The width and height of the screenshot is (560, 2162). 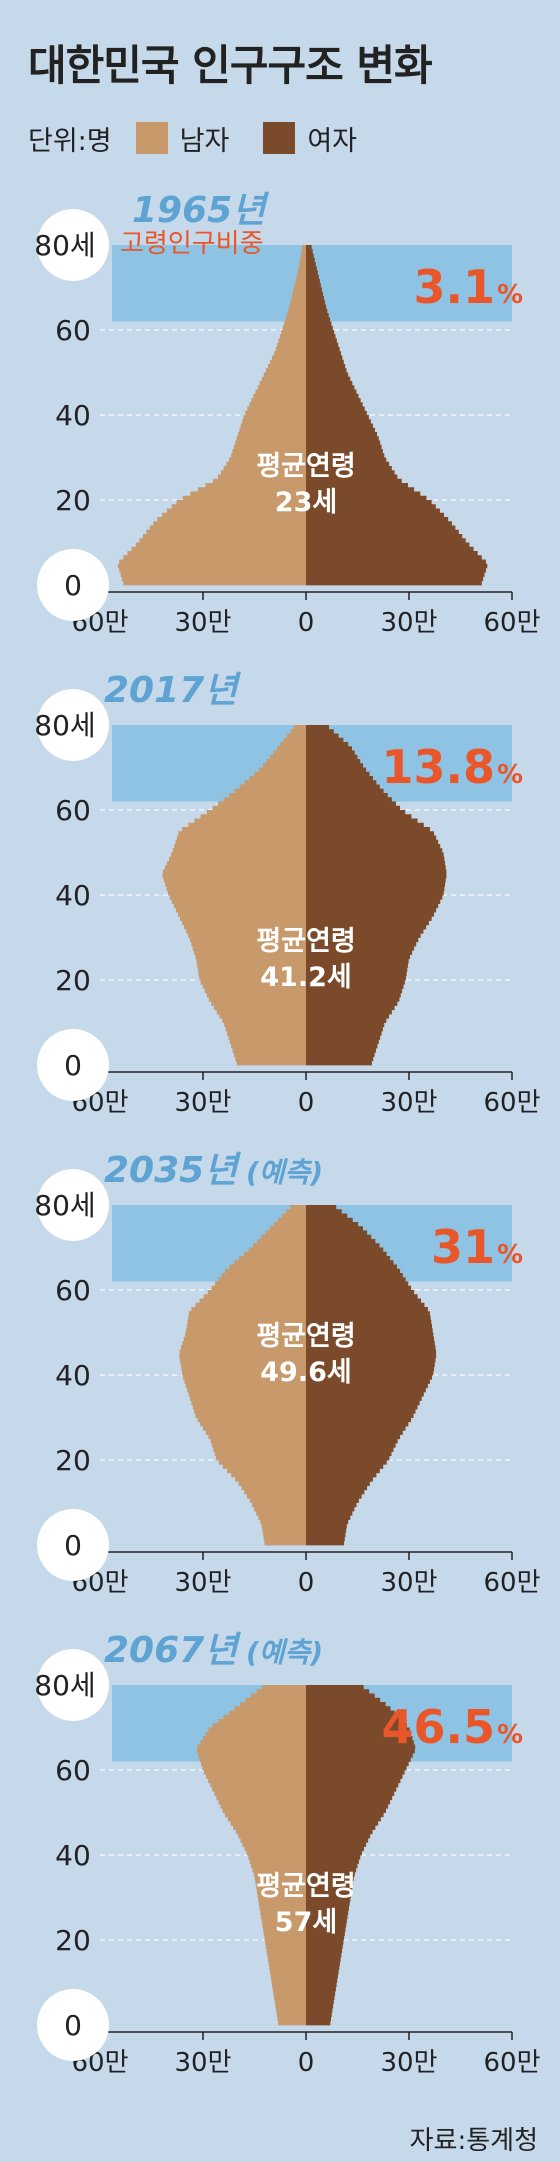 What do you see at coordinates (463, 1247) in the screenshot?
I see `elderly-share-value: 31` at bounding box center [463, 1247].